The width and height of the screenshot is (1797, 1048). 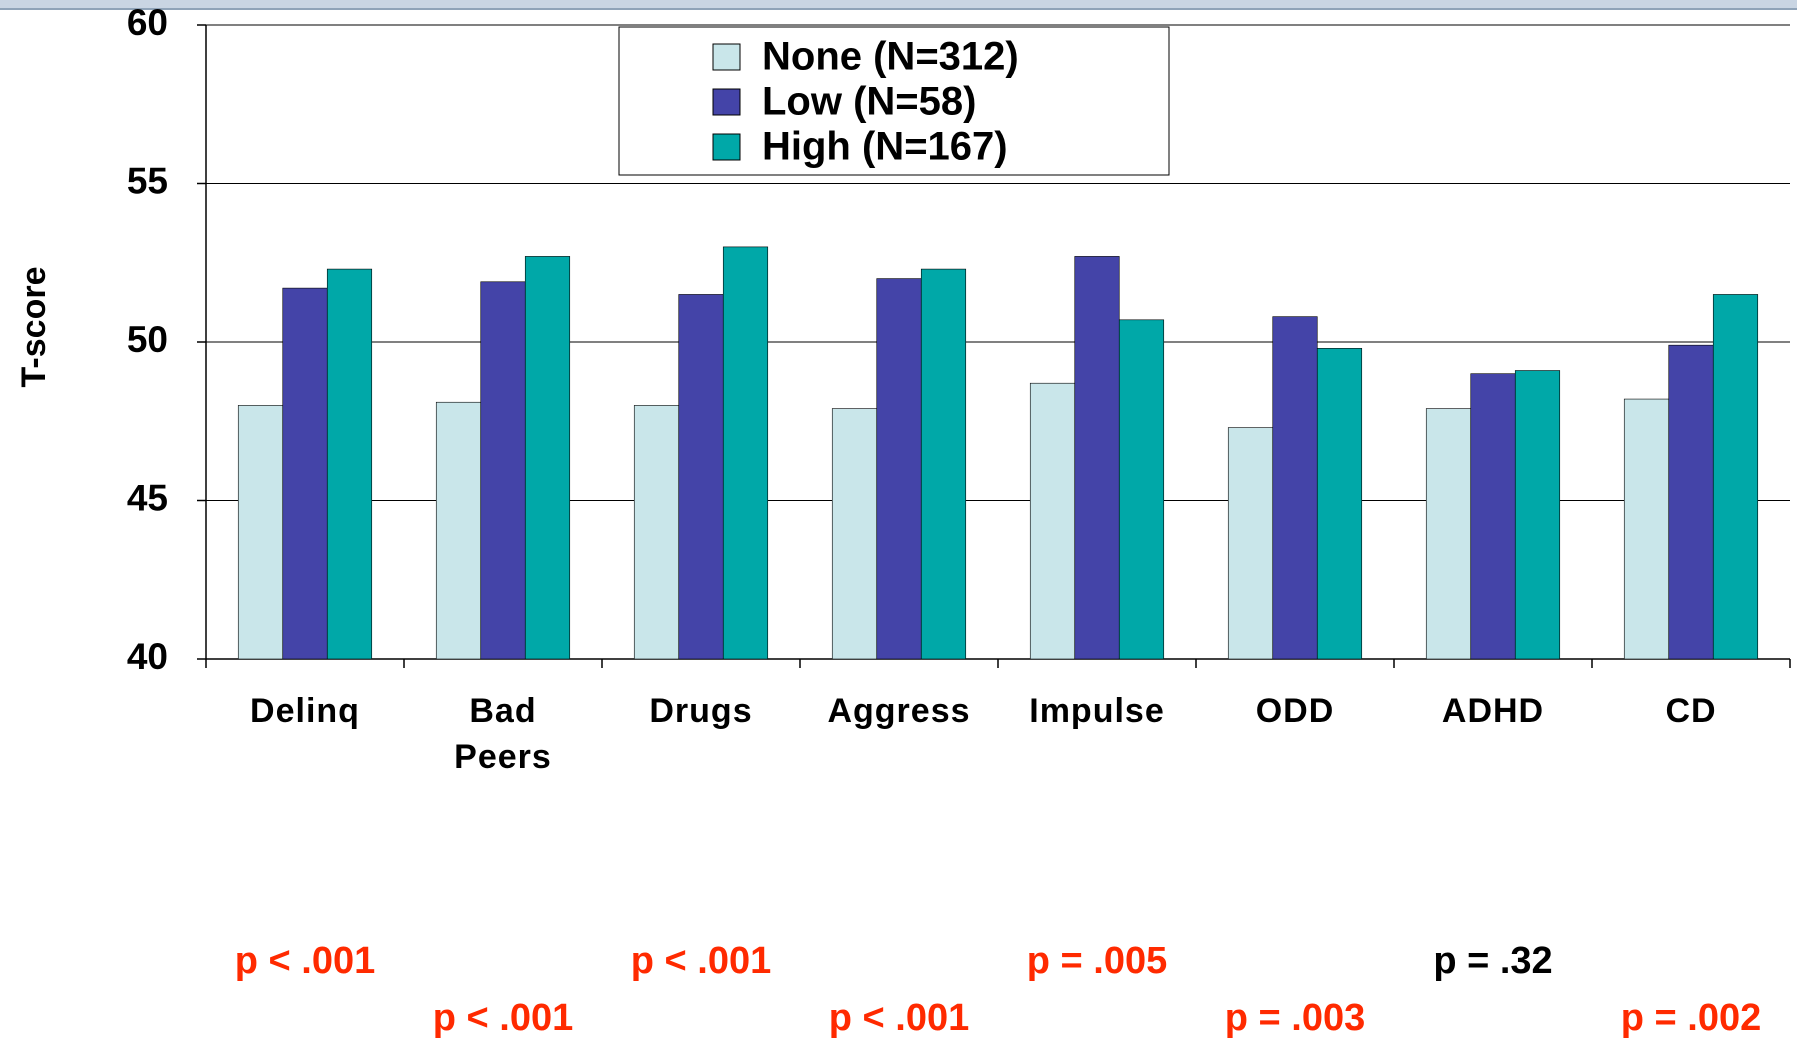 I want to click on x-tick-label: ODD, so click(x=1295, y=711).